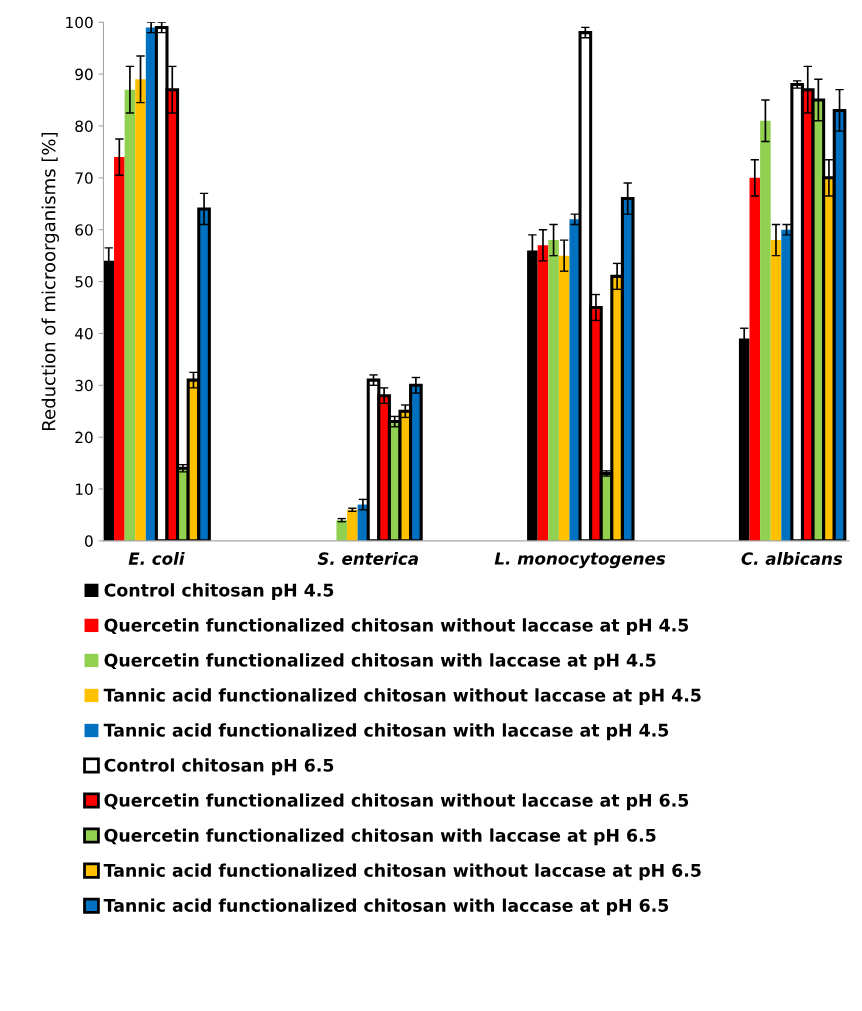  What do you see at coordinates (402, 697) in the screenshot?
I see `legend-label: Tannic acid functionalized chitosan without laccase at pH 4.5` at bounding box center [402, 697].